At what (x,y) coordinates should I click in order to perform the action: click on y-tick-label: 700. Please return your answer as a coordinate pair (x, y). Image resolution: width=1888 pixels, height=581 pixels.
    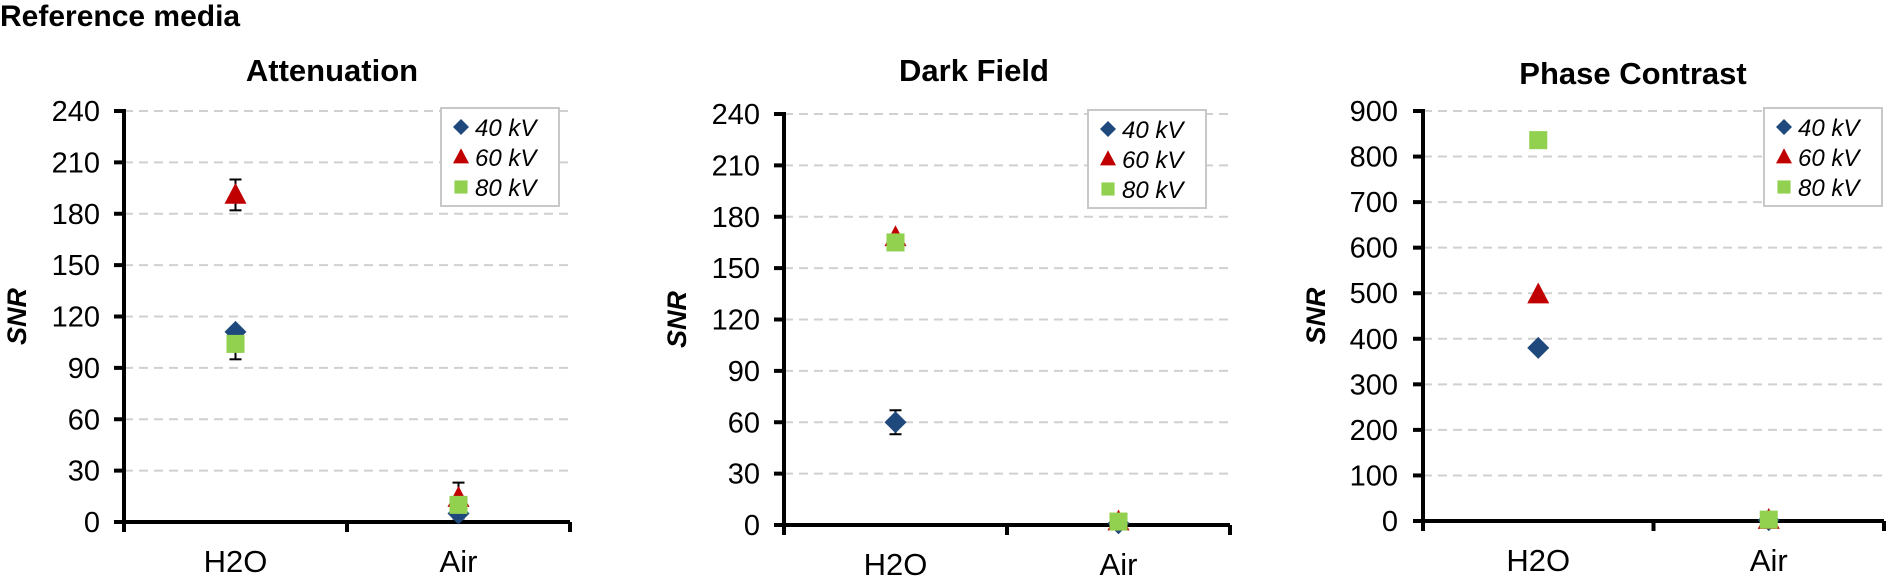
    Looking at the image, I should click on (1374, 203).